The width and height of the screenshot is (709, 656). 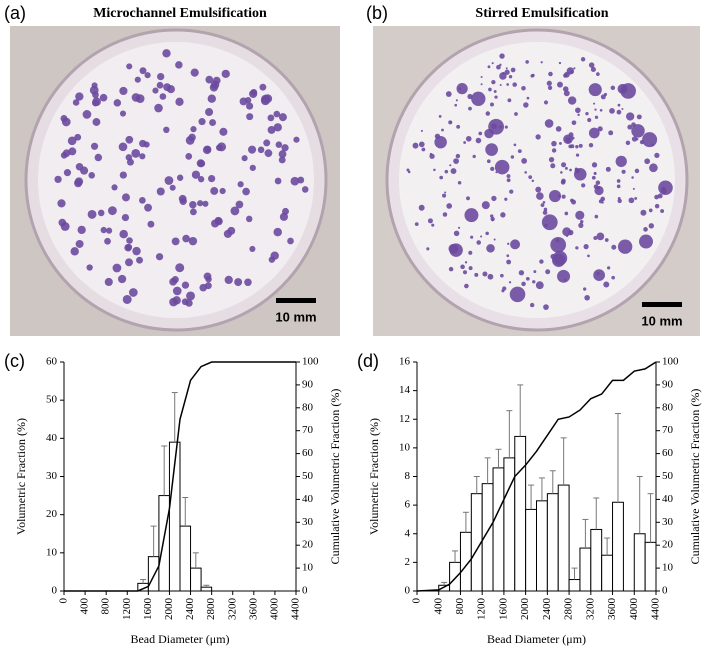 I want to click on x-axis-title: Bead Diameter (μm), so click(x=536, y=639).